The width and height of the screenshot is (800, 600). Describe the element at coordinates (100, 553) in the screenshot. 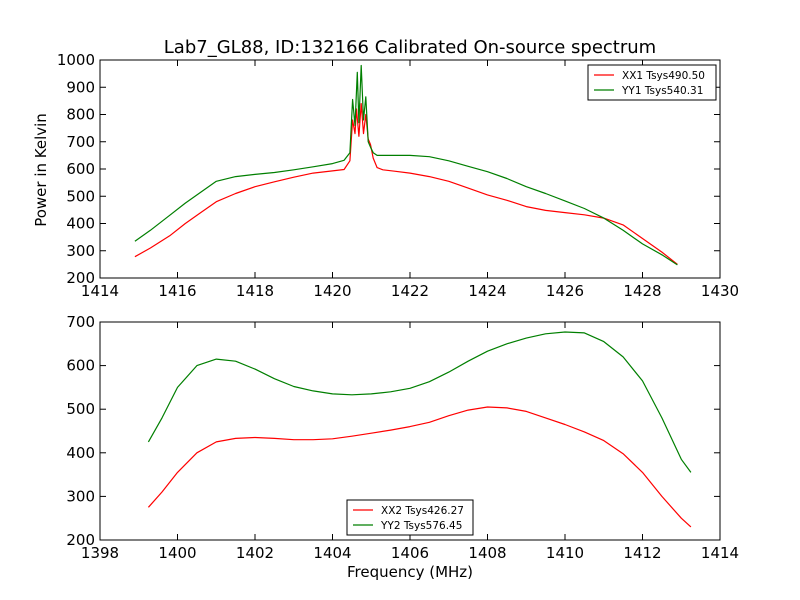

I see `x-tick-label: 1398` at that location.